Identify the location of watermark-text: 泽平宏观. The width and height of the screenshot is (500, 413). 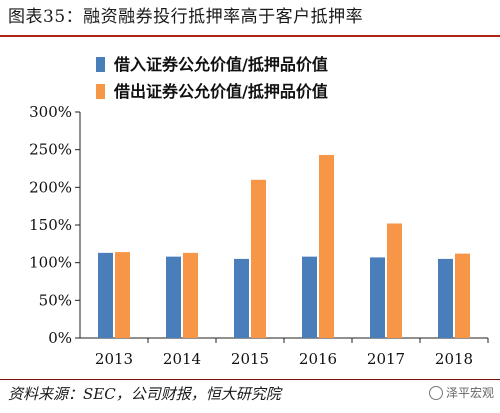
(469, 393).